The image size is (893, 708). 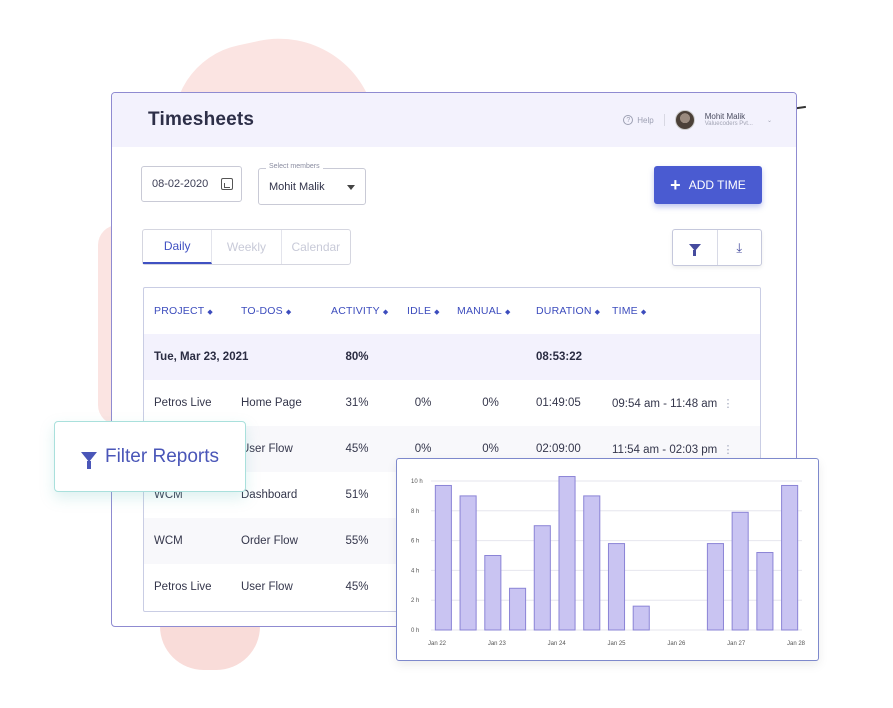 I want to click on filter-reports-card: Filter Reports, so click(x=150, y=456).